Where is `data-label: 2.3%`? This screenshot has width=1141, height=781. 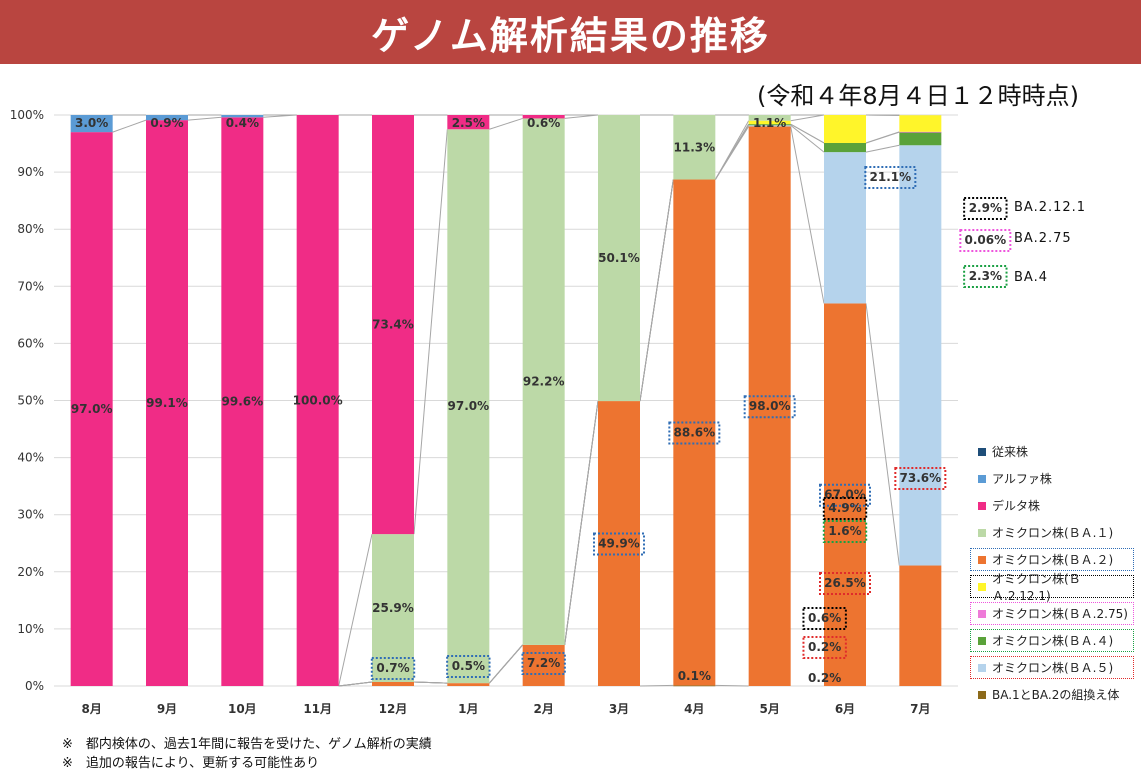 data-label: 2.3% is located at coordinates (985, 276).